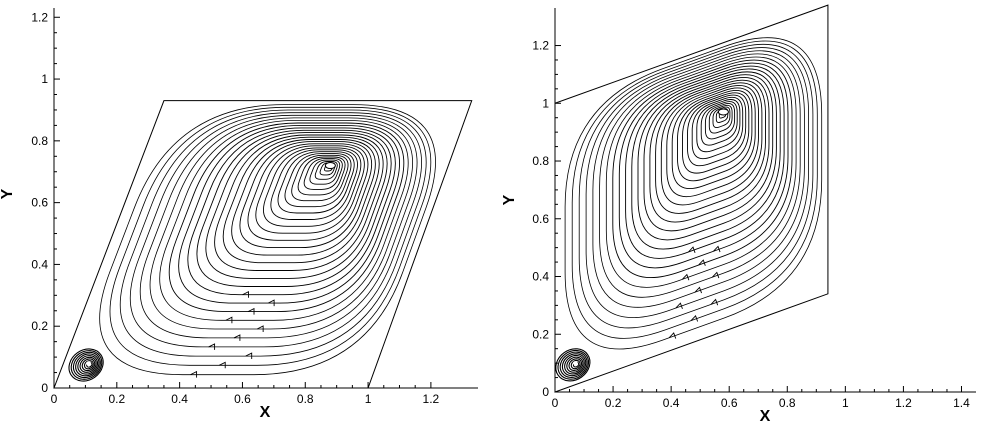 Image resolution: width=995 pixels, height=431 pixels. I want to click on y-tick-label: 0, so click(44, 388).